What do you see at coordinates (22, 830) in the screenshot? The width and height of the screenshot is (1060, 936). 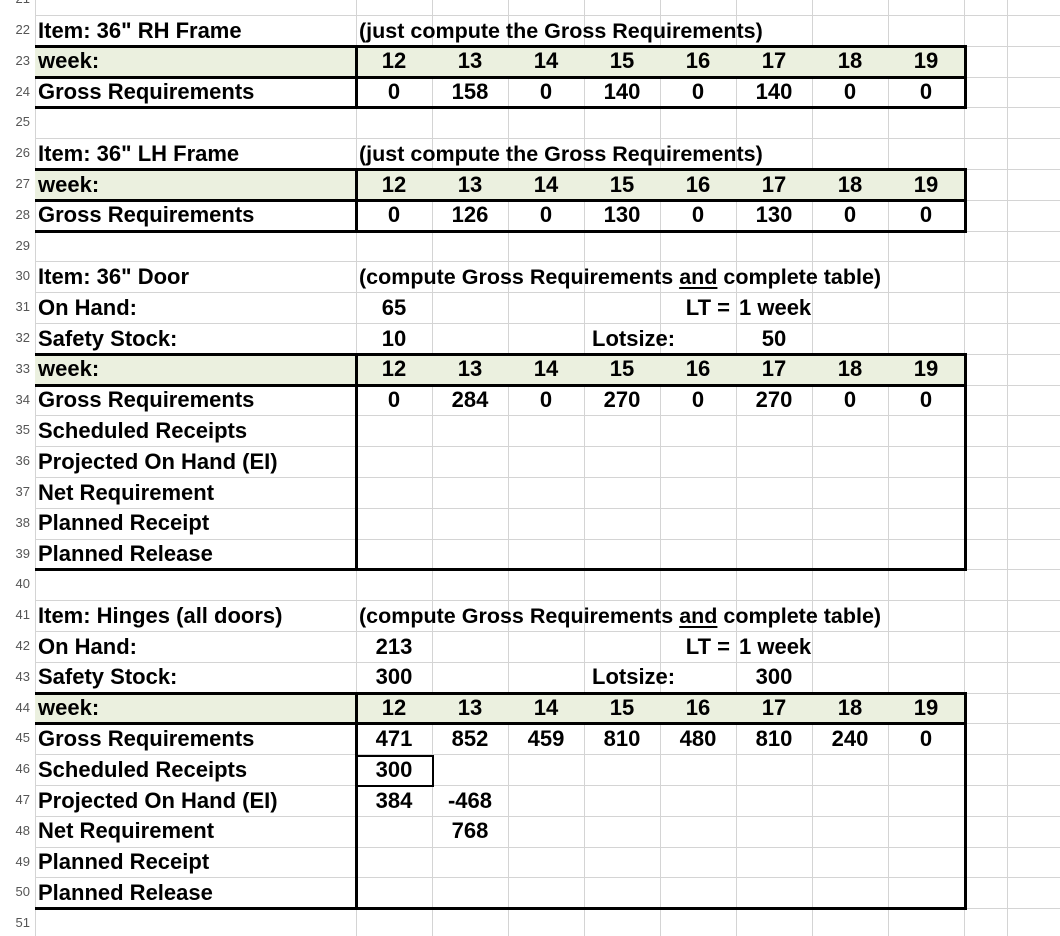 I see `row-header: 48` at bounding box center [22, 830].